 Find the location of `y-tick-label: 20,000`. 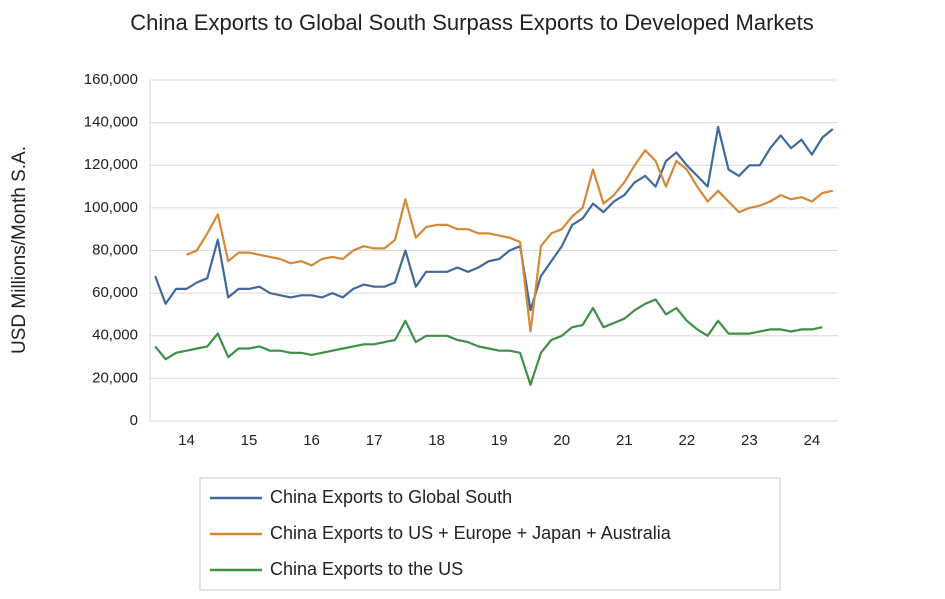

y-tick-label: 20,000 is located at coordinates (115, 377).